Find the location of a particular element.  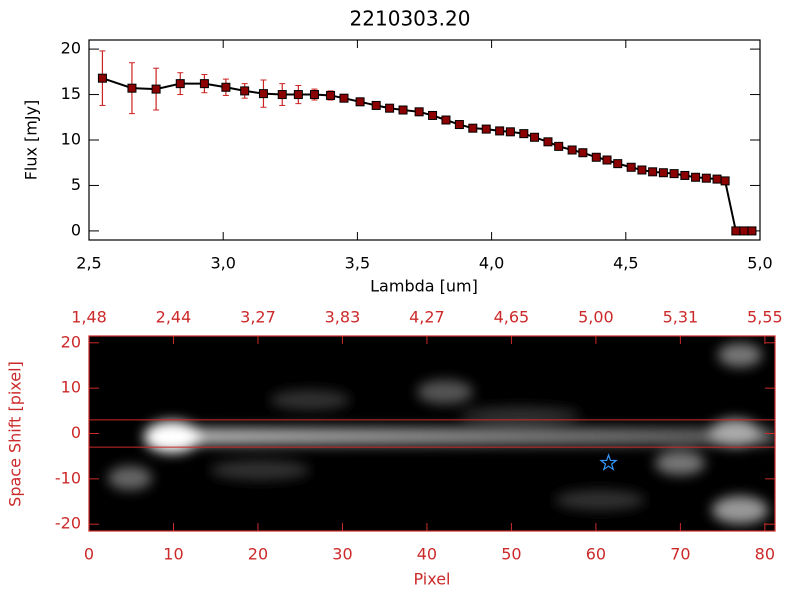

star-marker is located at coordinates (608, 462).